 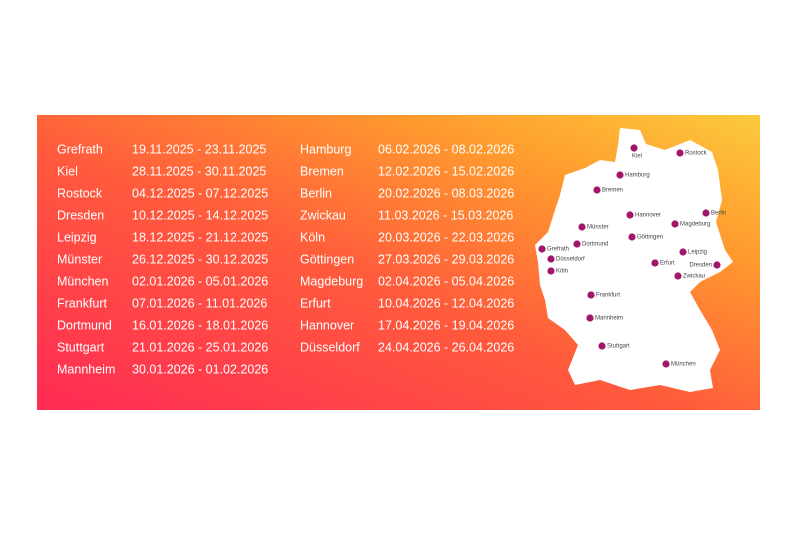 What do you see at coordinates (558, 250) in the screenshot?
I see `city-label: Grefrath` at bounding box center [558, 250].